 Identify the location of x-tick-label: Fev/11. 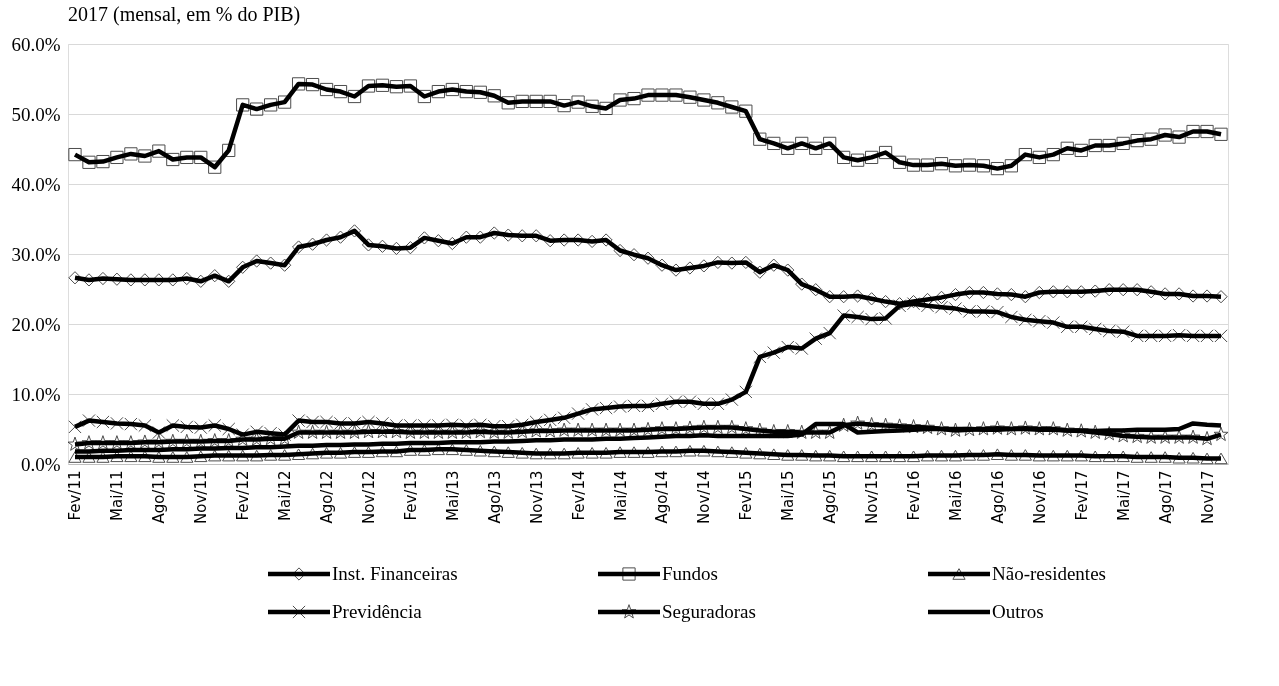
(75, 495).